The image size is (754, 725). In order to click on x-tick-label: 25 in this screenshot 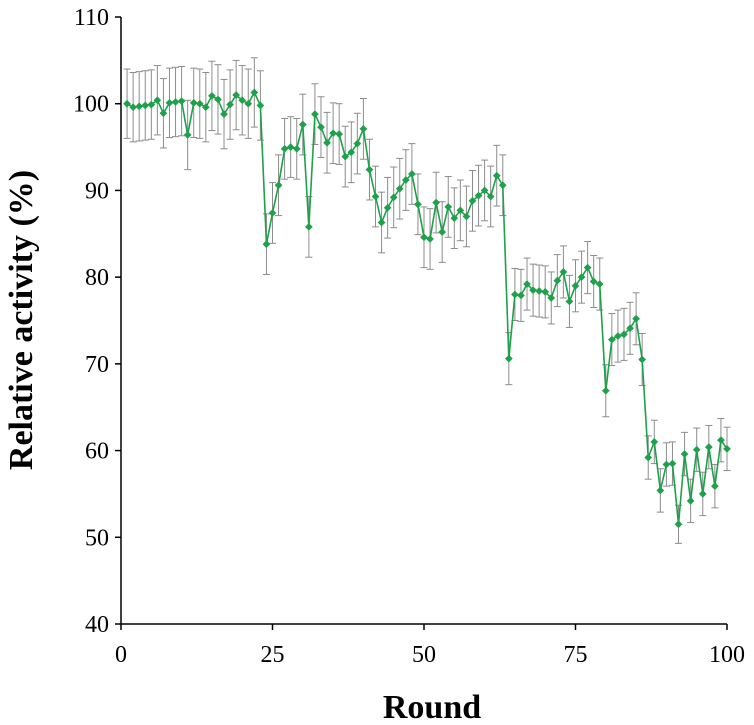, I will do `click(273, 655)`.